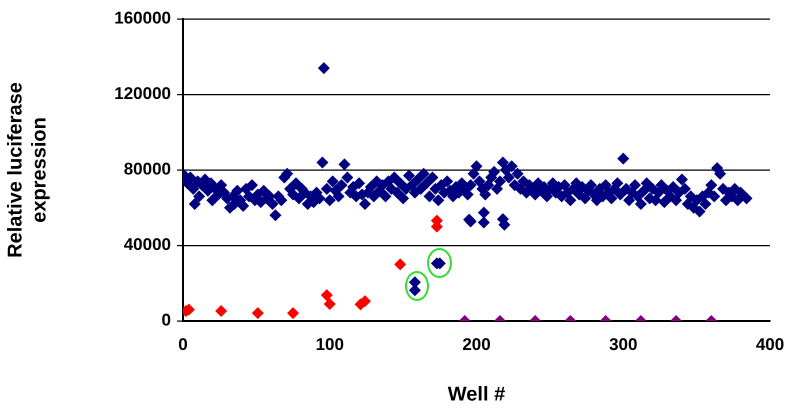 The height and width of the screenshot is (411, 802). What do you see at coordinates (27, 170) in the screenshot?
I see `y-axis-title: Relative luciferase expression` at bounding box center [27, 170].